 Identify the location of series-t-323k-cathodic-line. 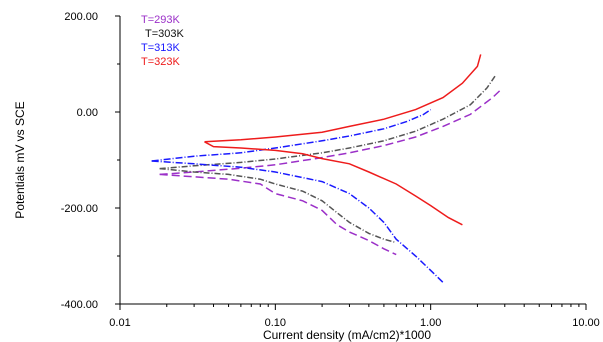
(333, 183).